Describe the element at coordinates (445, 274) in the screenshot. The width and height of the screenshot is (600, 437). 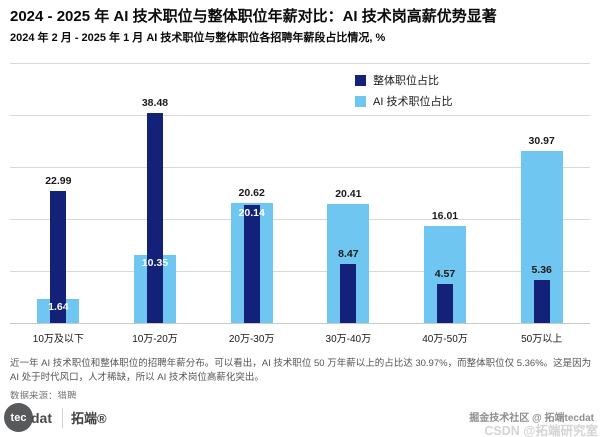
I see `value-label-overall: 4.57` at that location.